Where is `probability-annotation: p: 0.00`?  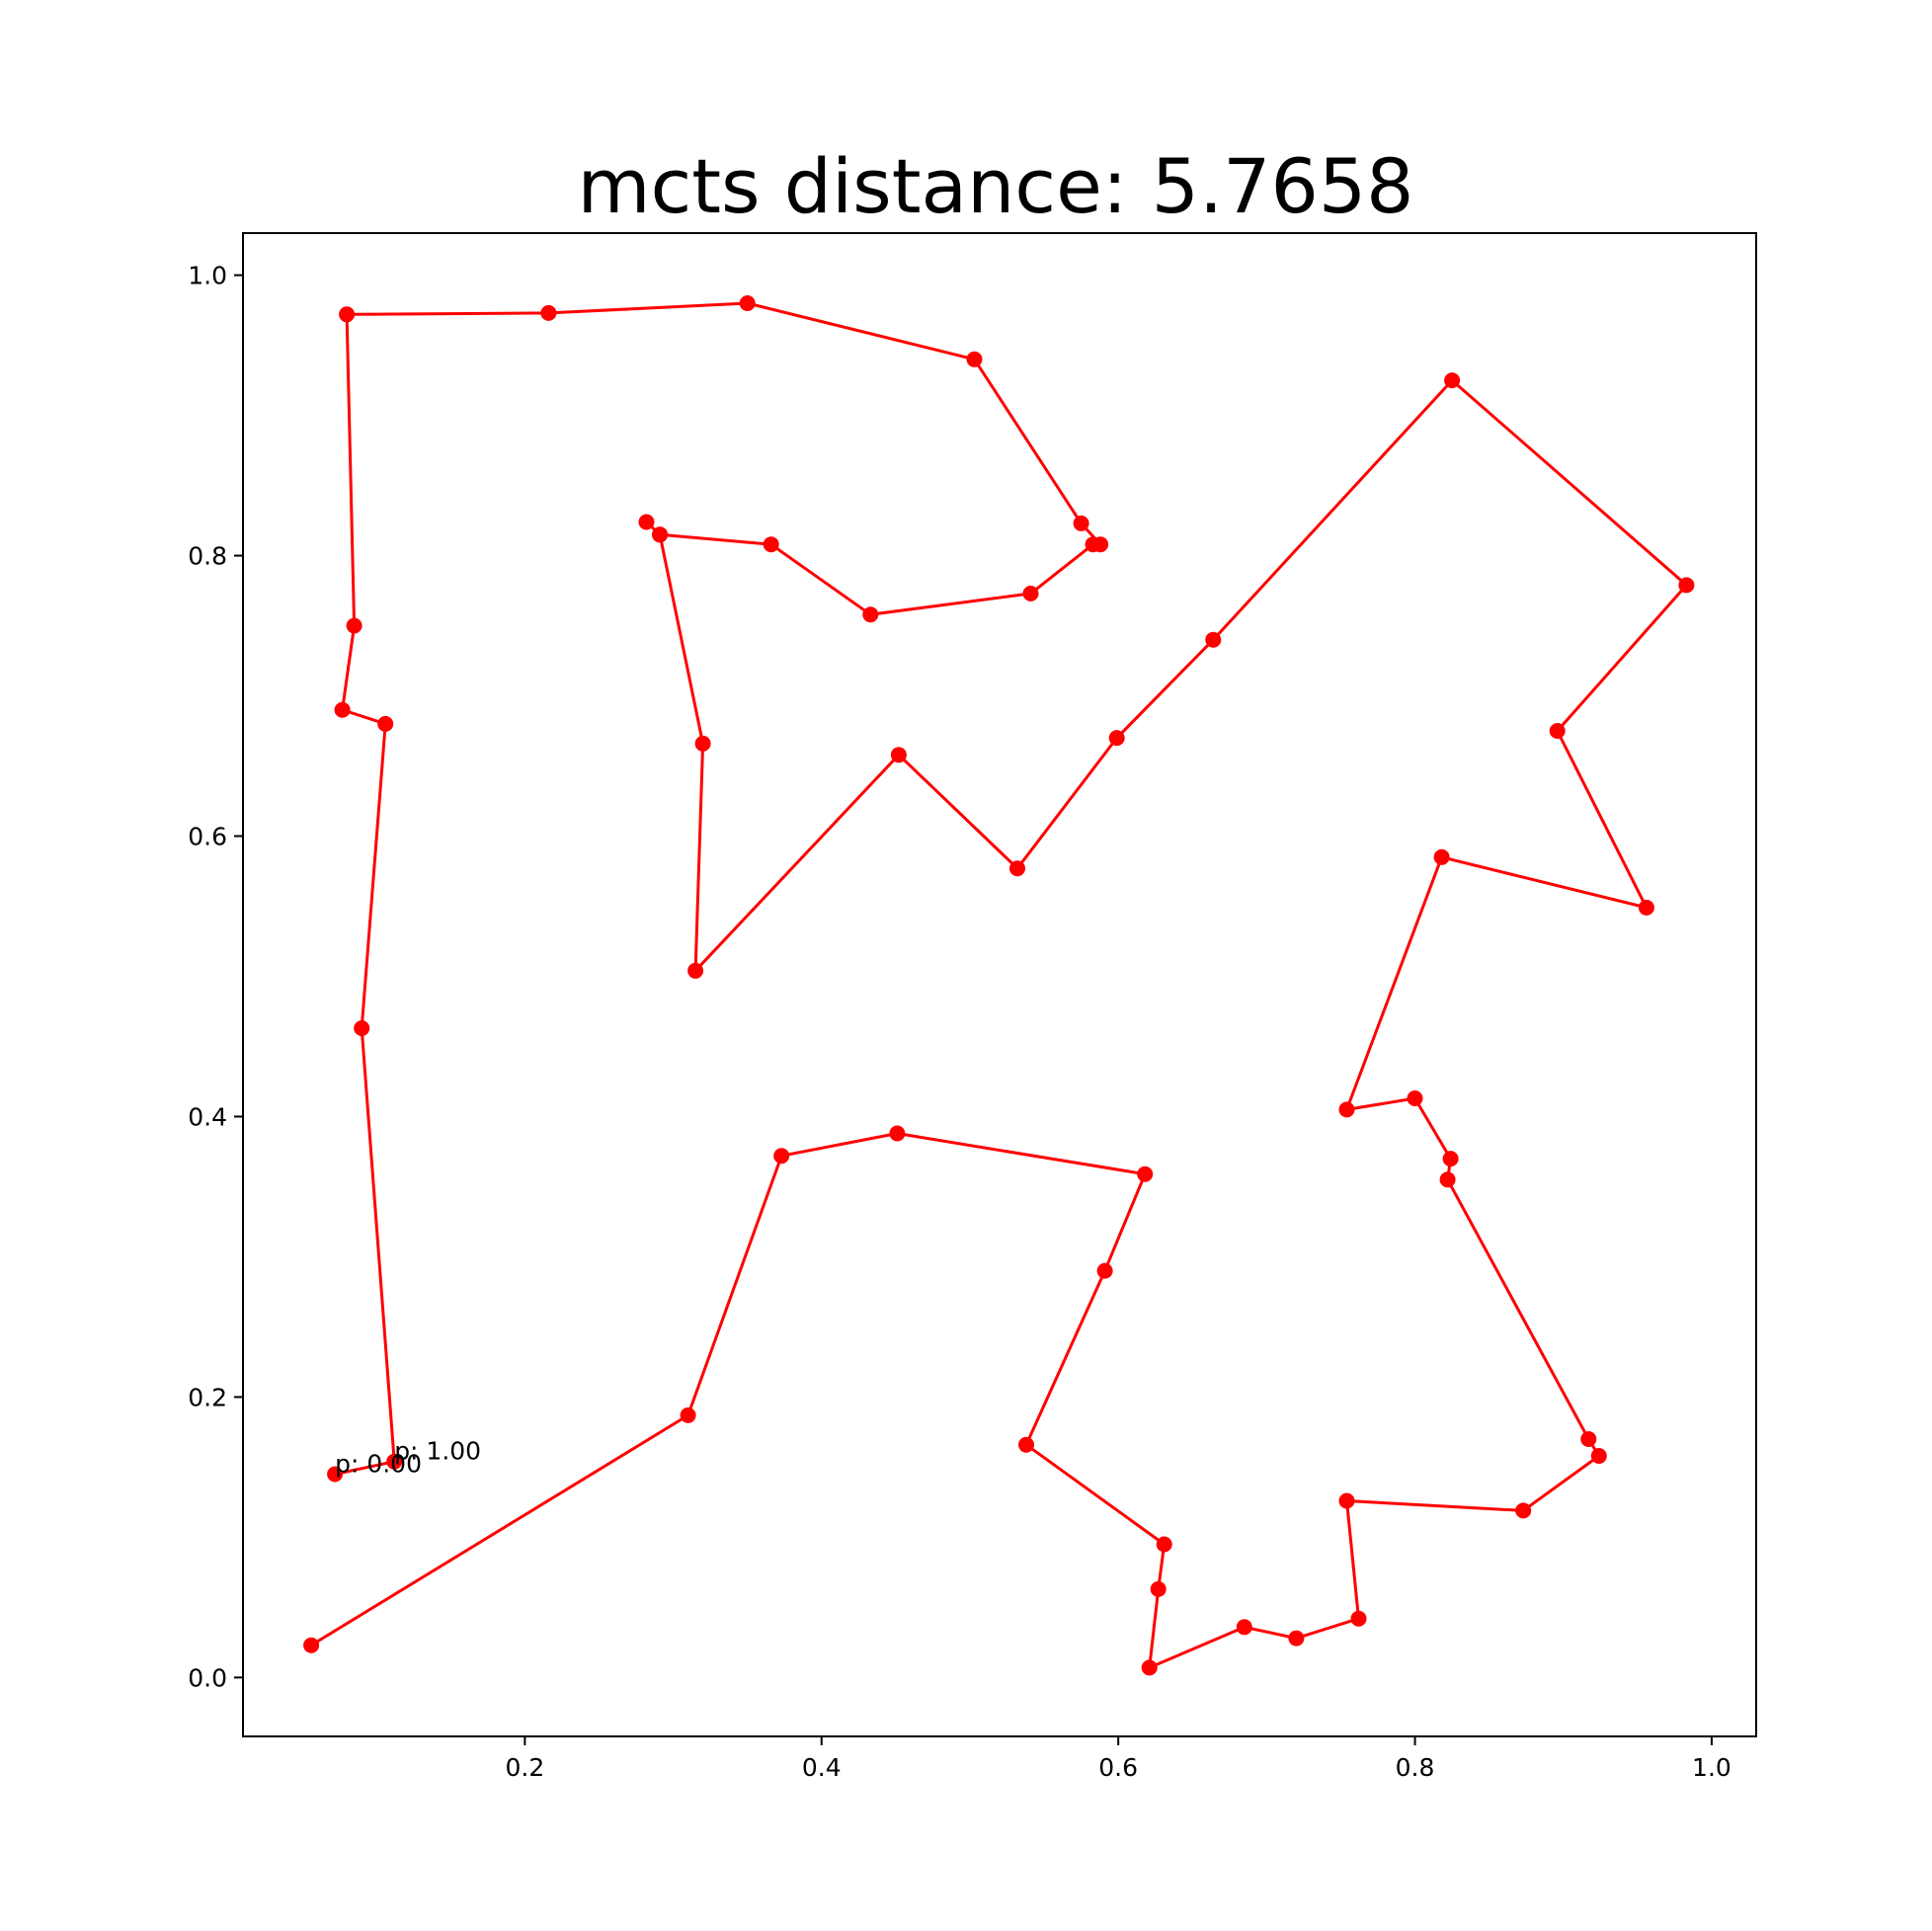
probability-annotation: p: 0.00 is located at coordinates (378, 1464).